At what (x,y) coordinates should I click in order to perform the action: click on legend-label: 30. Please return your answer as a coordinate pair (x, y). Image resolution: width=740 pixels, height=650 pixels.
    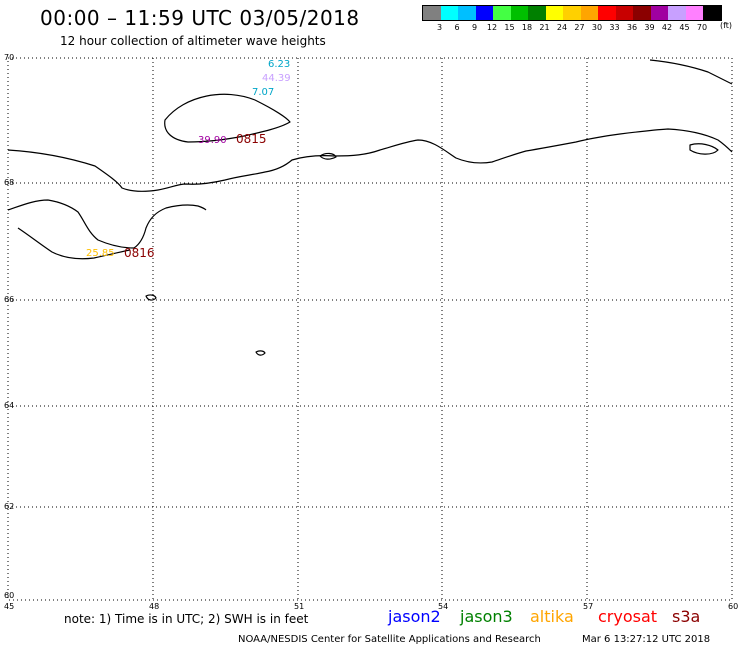
    Looking at the image, I should click on (597, 27).